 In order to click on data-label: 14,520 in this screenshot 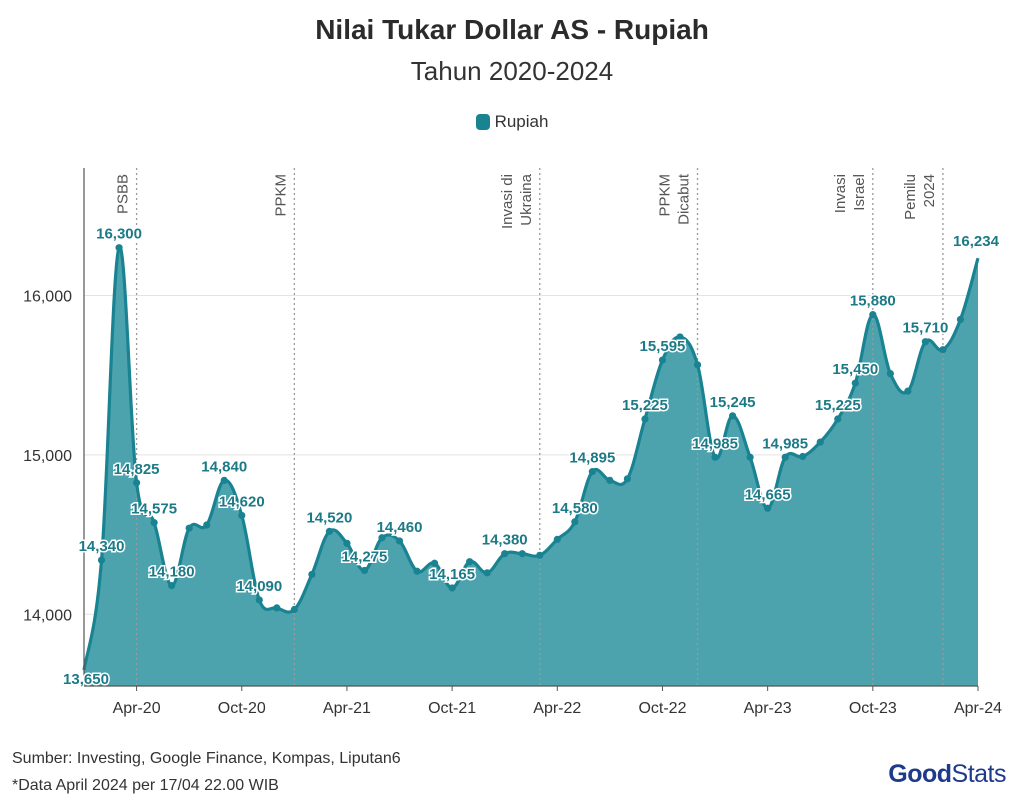, I will do `click(329, 517)`.